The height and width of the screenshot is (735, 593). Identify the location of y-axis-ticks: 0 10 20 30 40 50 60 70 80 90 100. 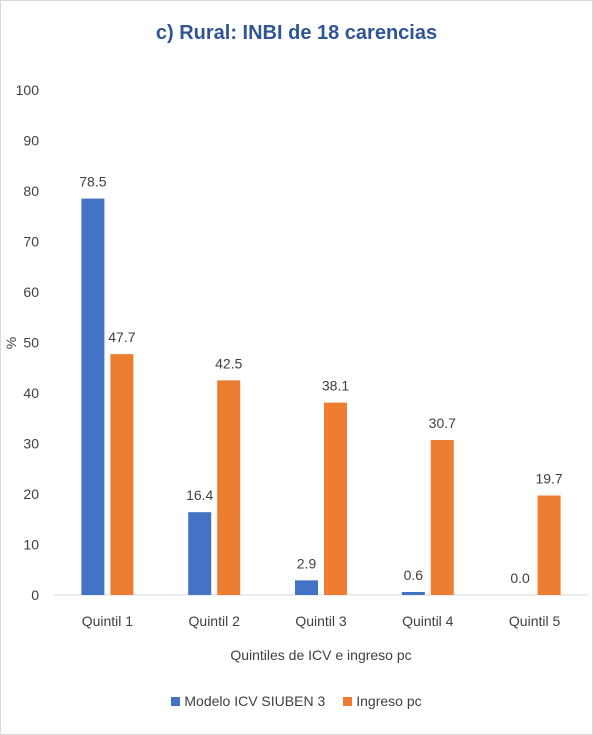
(28, 342).